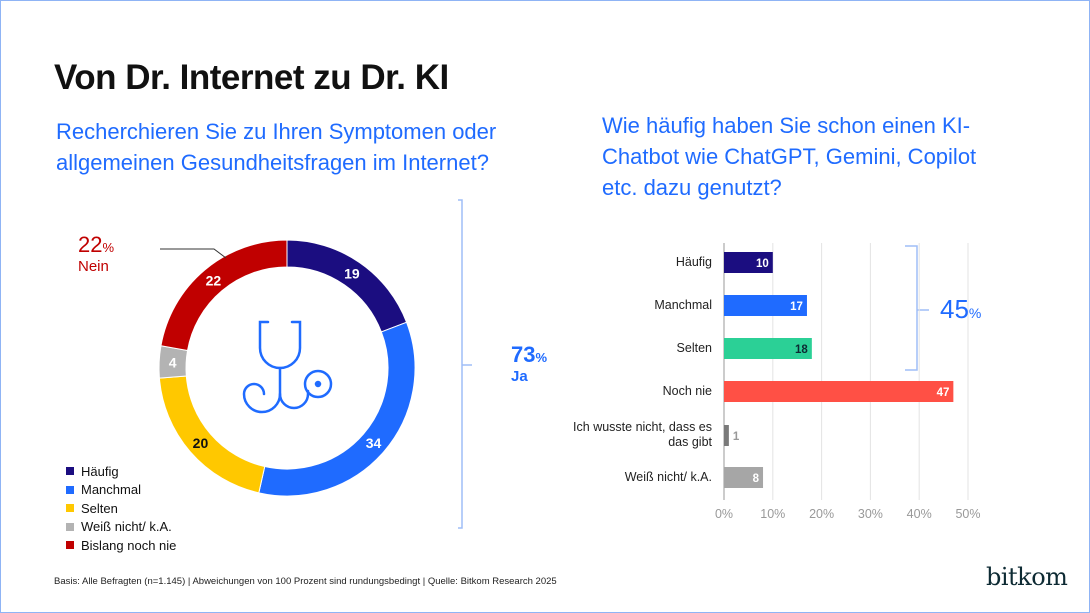 This screenshot has height=613, width=1090. What do you see at coordinates (90, 244) in the screenshot?
I see `nein-value: 22` at bounding box center [90, 244].